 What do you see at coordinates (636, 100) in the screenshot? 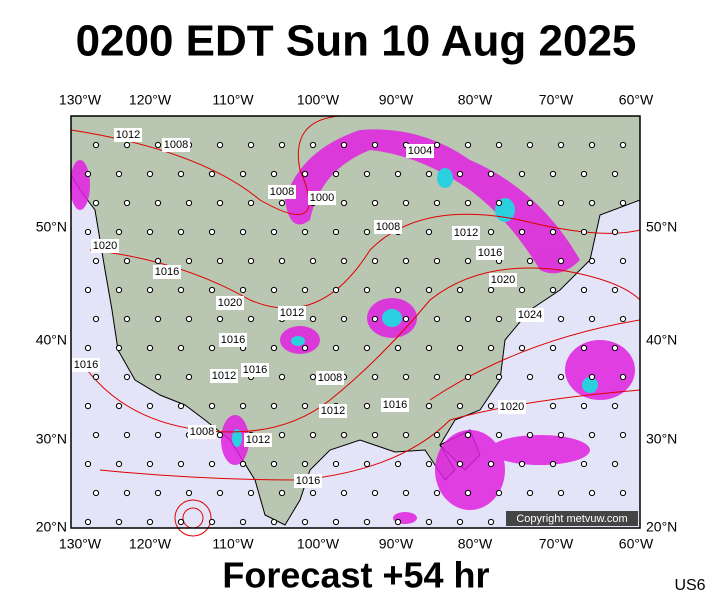
I see `lon-label-top: 60°W` at bounding box center [636, 100].